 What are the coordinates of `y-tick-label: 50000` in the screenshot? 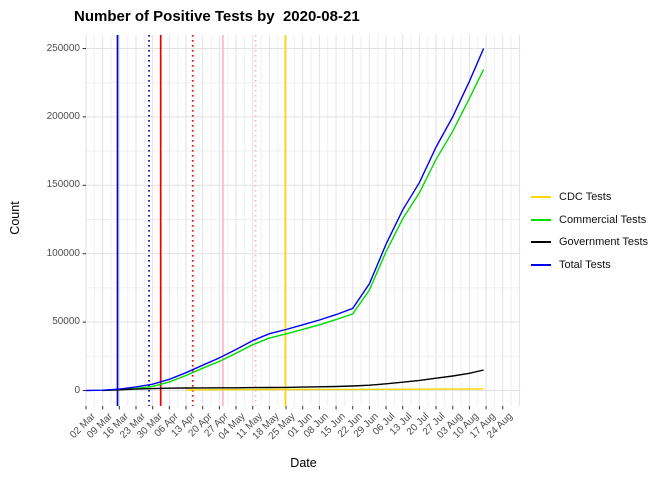 It's located at (66, 322).